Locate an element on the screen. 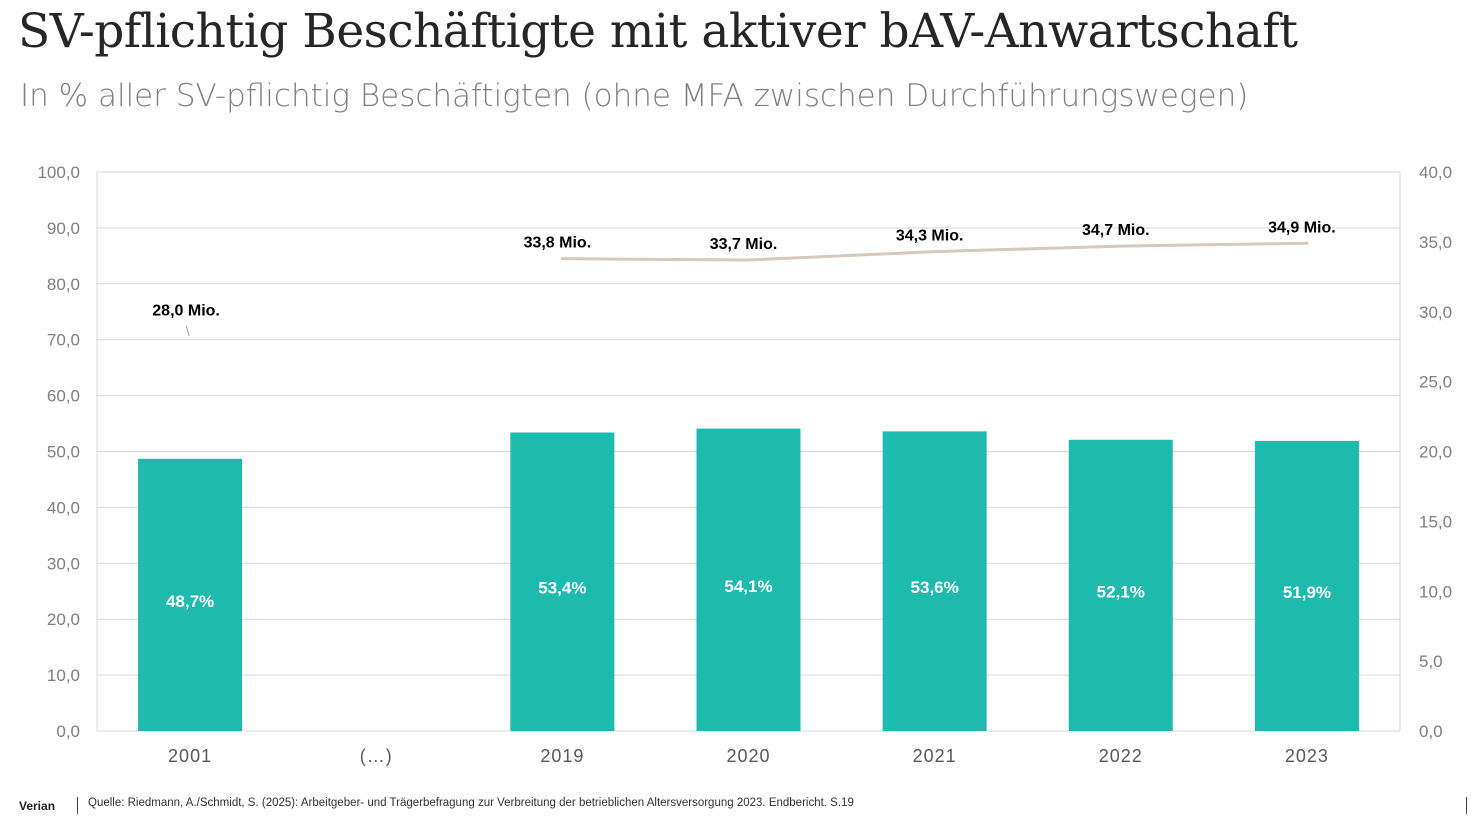  line-data-label: 28,0 Mio. is located at coordinates (186, 311).